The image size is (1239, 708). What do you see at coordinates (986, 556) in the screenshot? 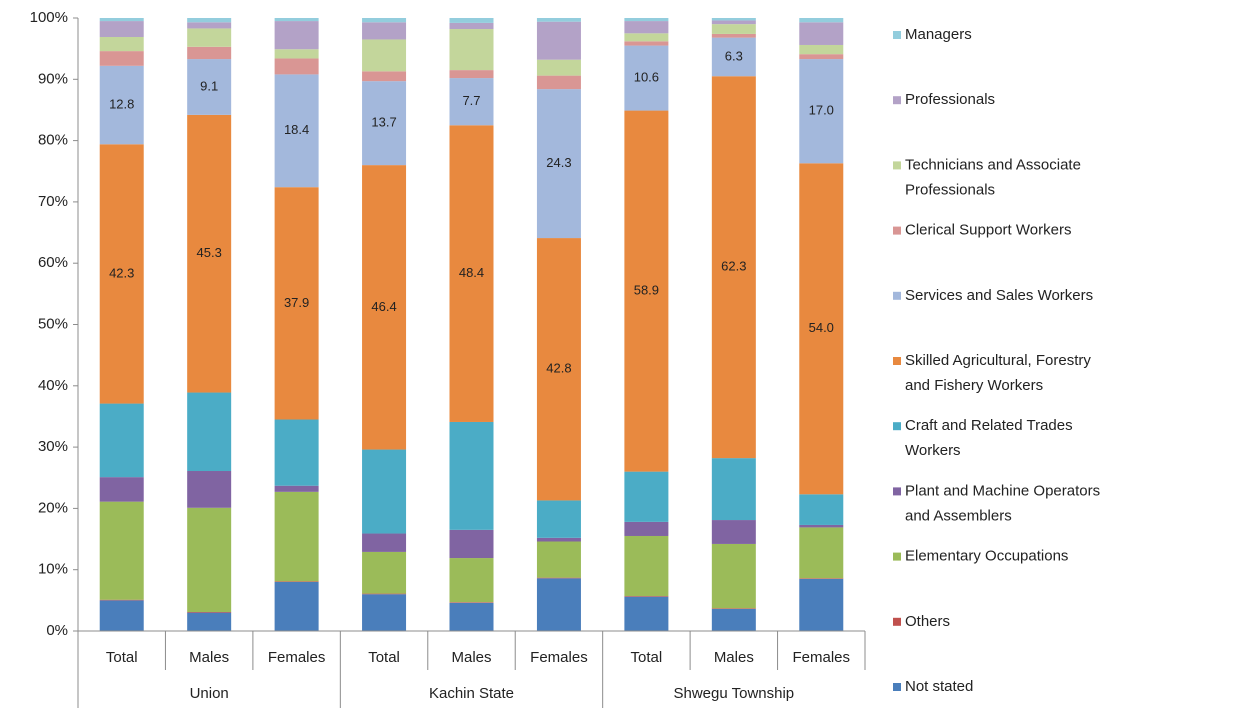
I see `legend-label: Elementary Occupations` at bounding box center [986, 556].